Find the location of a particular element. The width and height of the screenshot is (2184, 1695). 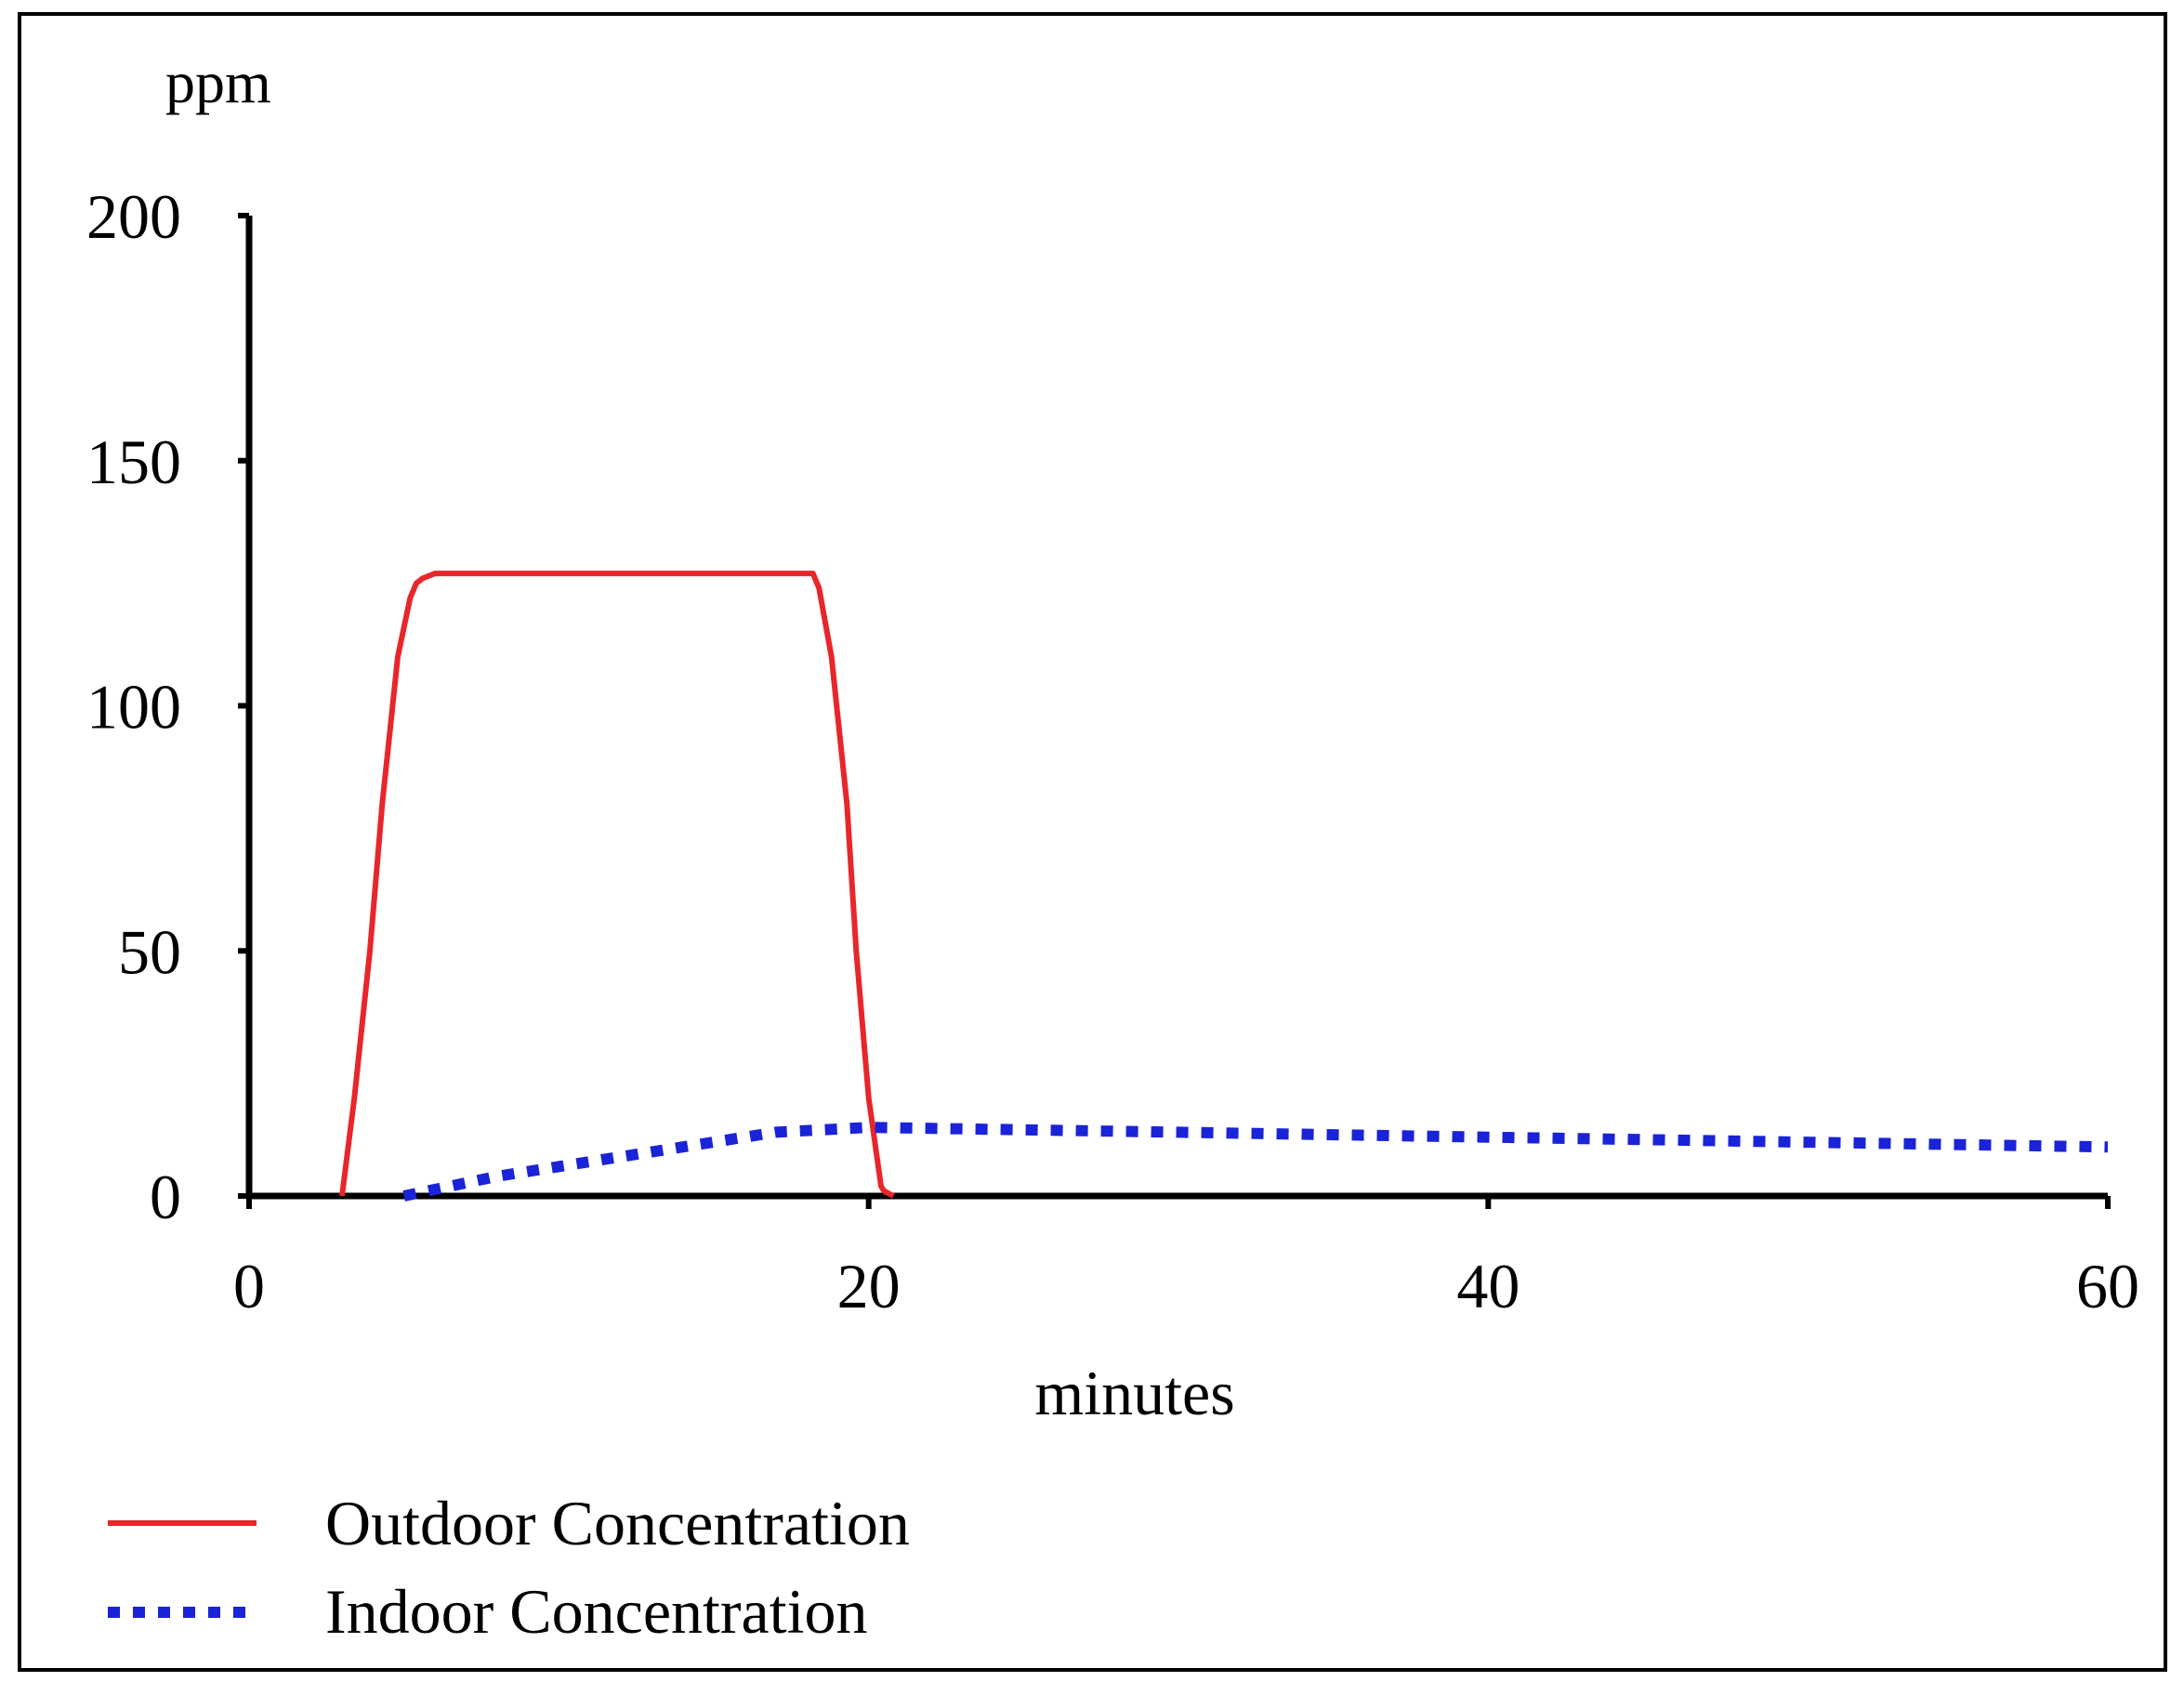

x-tick-label: 20 is located at coordinates (869, 1286).